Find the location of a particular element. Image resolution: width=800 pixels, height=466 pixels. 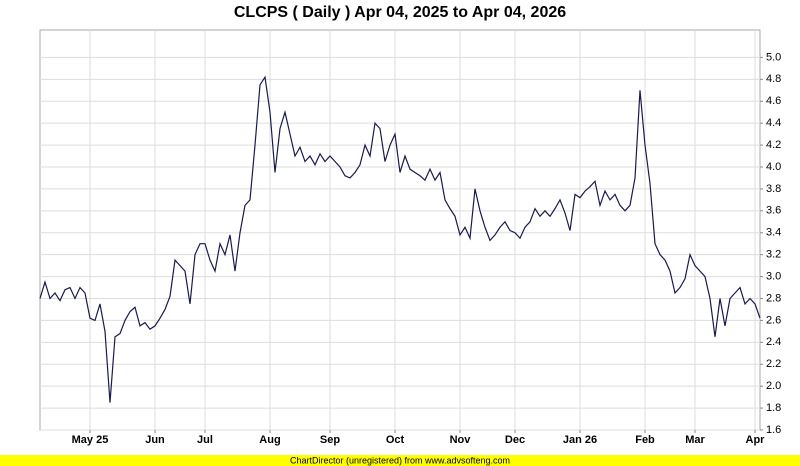

x-tick-label: Apr is located at coordinates (756, 440).